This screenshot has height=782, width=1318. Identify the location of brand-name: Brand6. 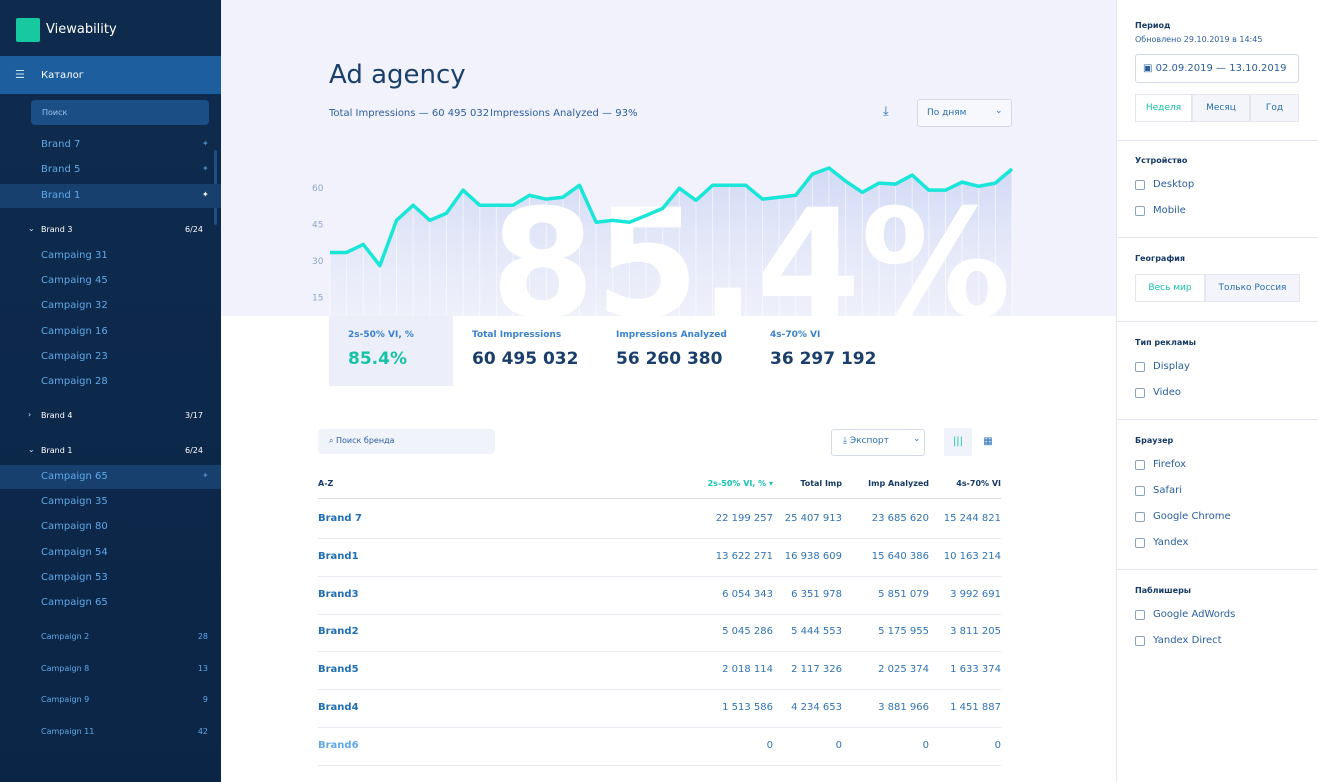
(338, 745).